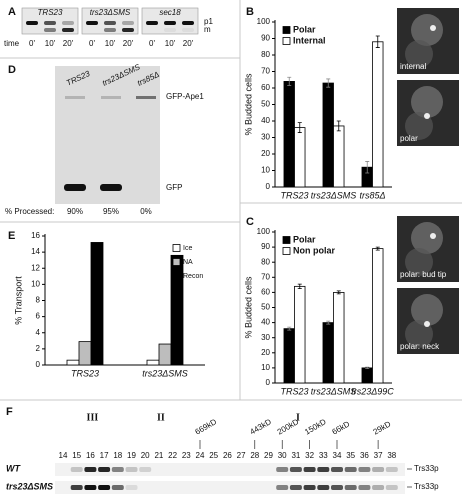 This screenshot has width=462, height=500. Describe the element at coordinates (18, 300) in the screenshot. I see `y-axis-label: % Transport` at that location.